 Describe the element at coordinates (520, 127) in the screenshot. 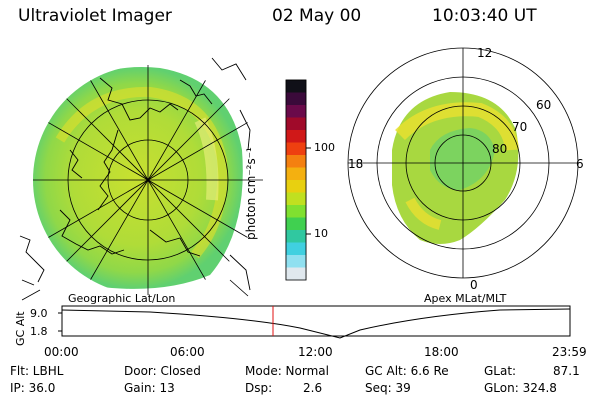

I see `mlat-70-label: 70` at that location.